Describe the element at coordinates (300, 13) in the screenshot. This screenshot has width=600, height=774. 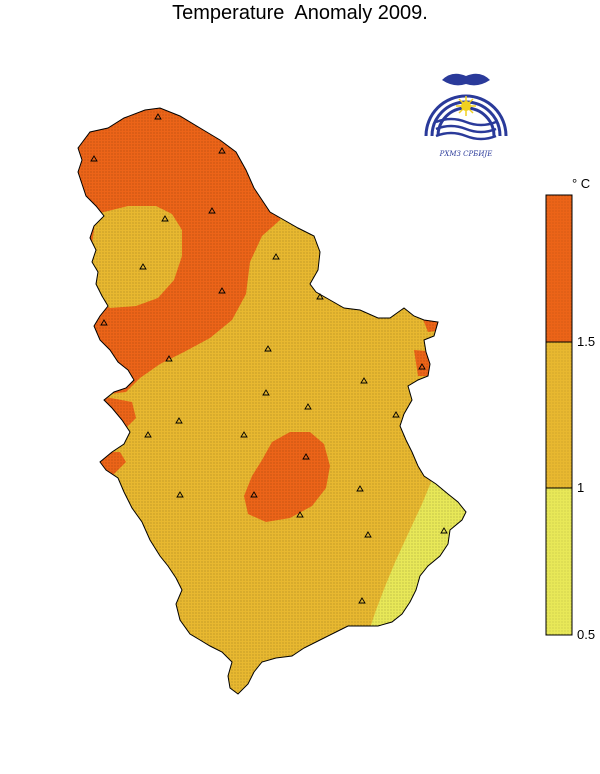
I see `map-title: Temperature Anomaly 2009.` at that location.